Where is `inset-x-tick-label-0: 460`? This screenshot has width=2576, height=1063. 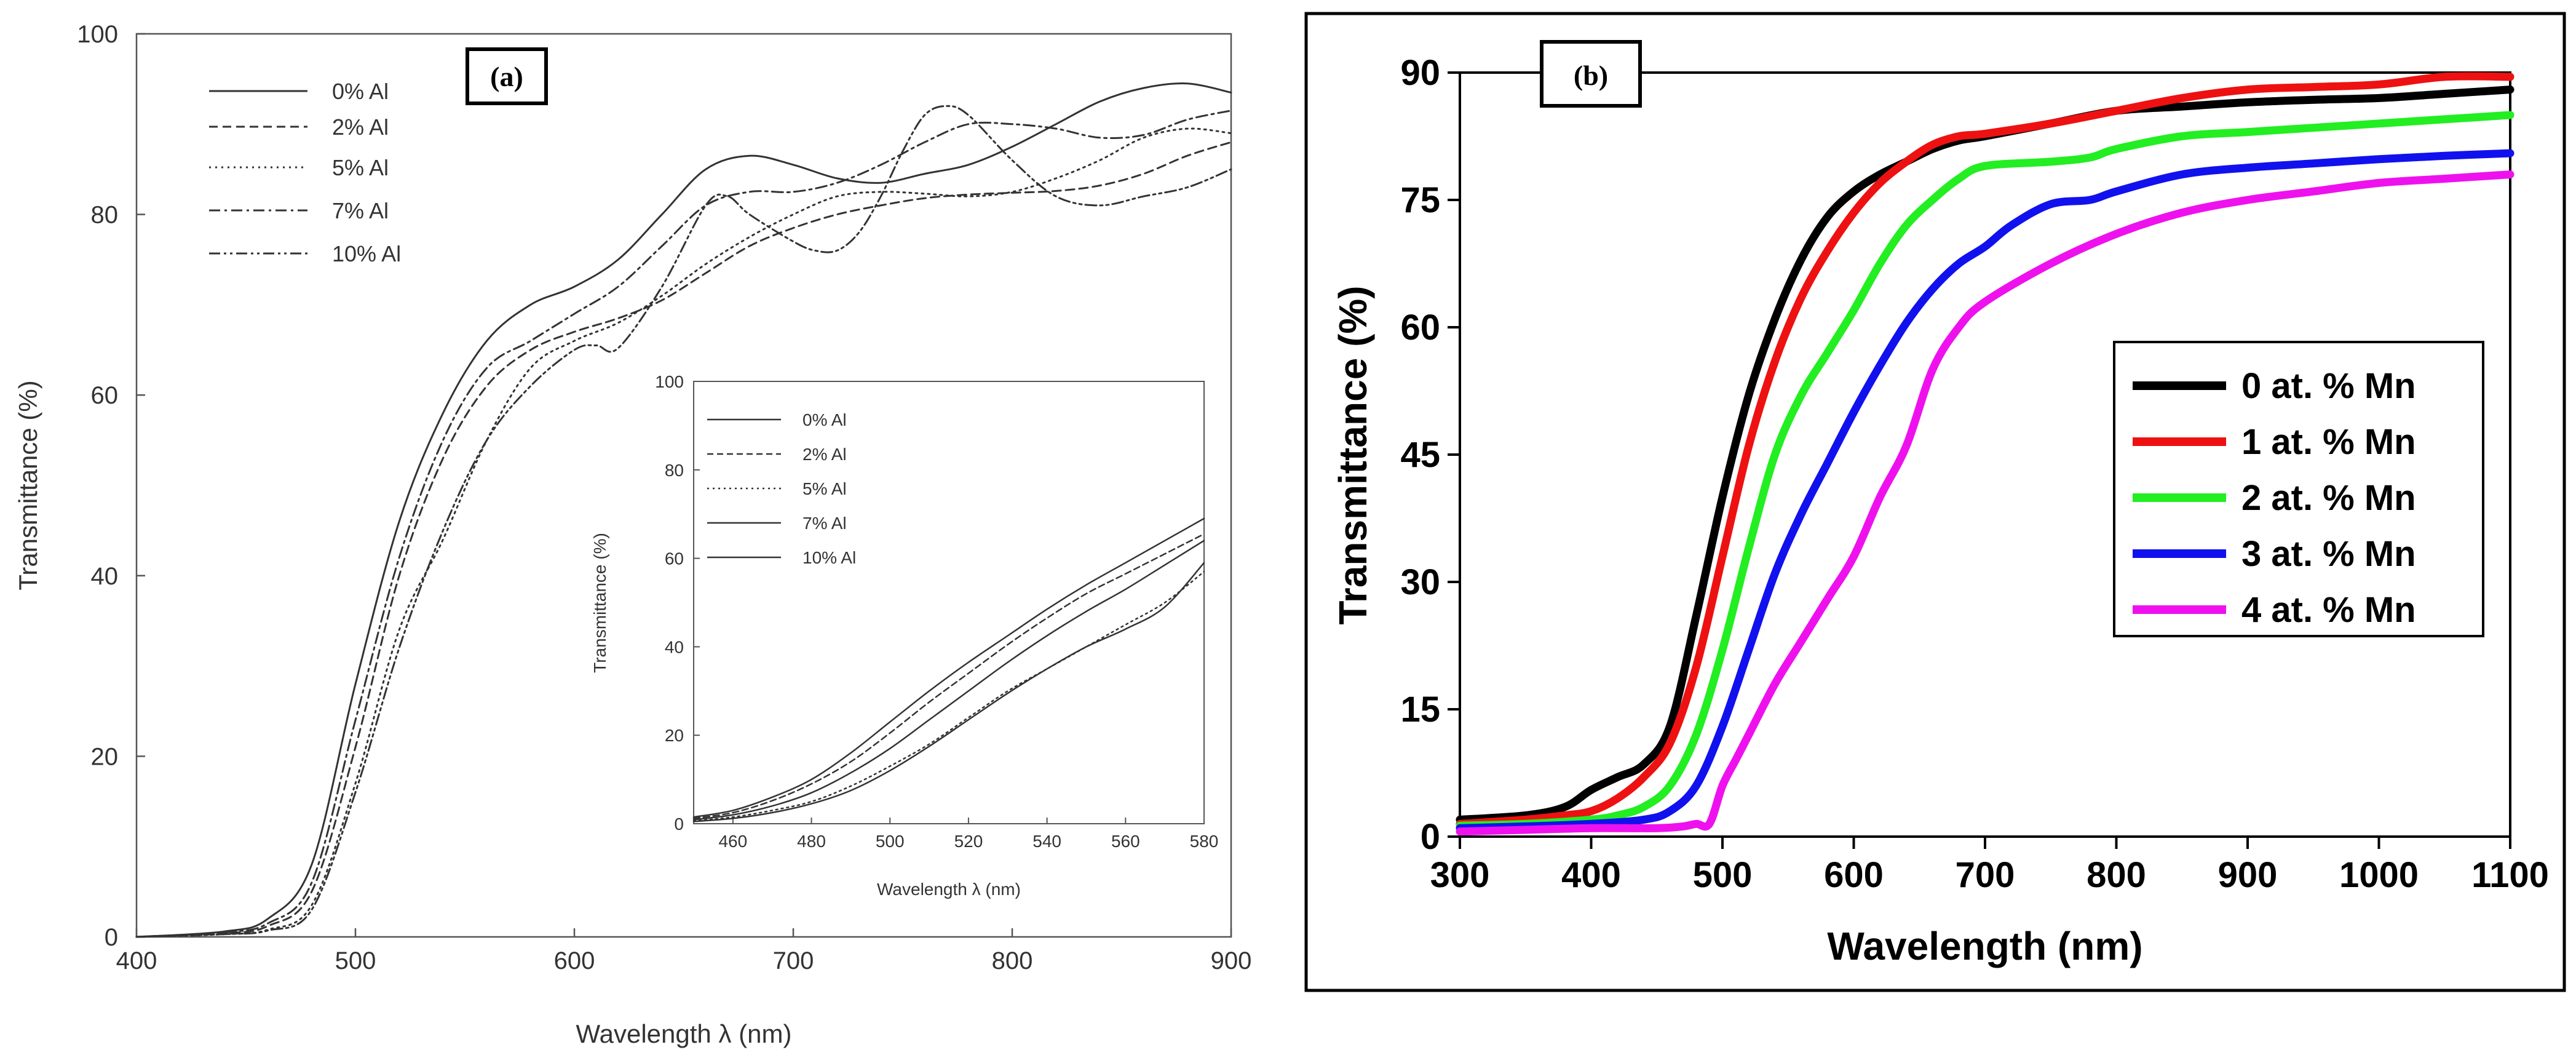
inset-x-tick-label-0: 460 is located at coordinates (732, 841).